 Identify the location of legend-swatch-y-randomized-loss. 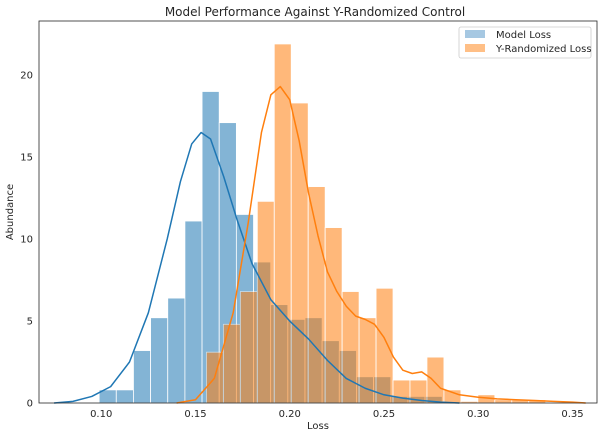
(475, 48).